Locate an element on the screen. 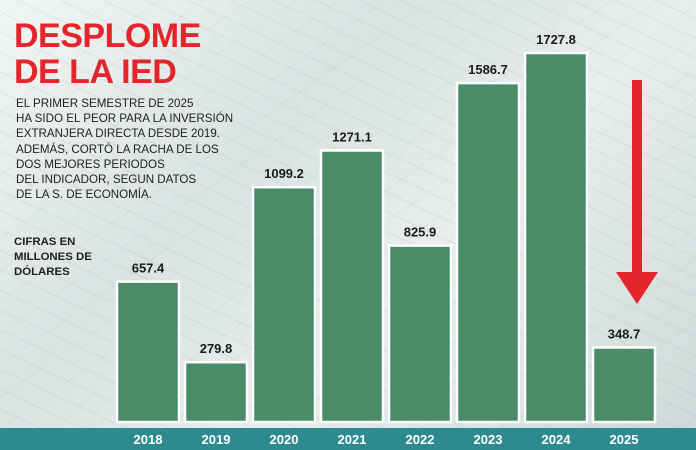 The height and width of the screenshot is (450, 696). category-labels-group: 2018 2019 2020 2021 2022 2023 2024 2025 is located at coordinates (386, 439).